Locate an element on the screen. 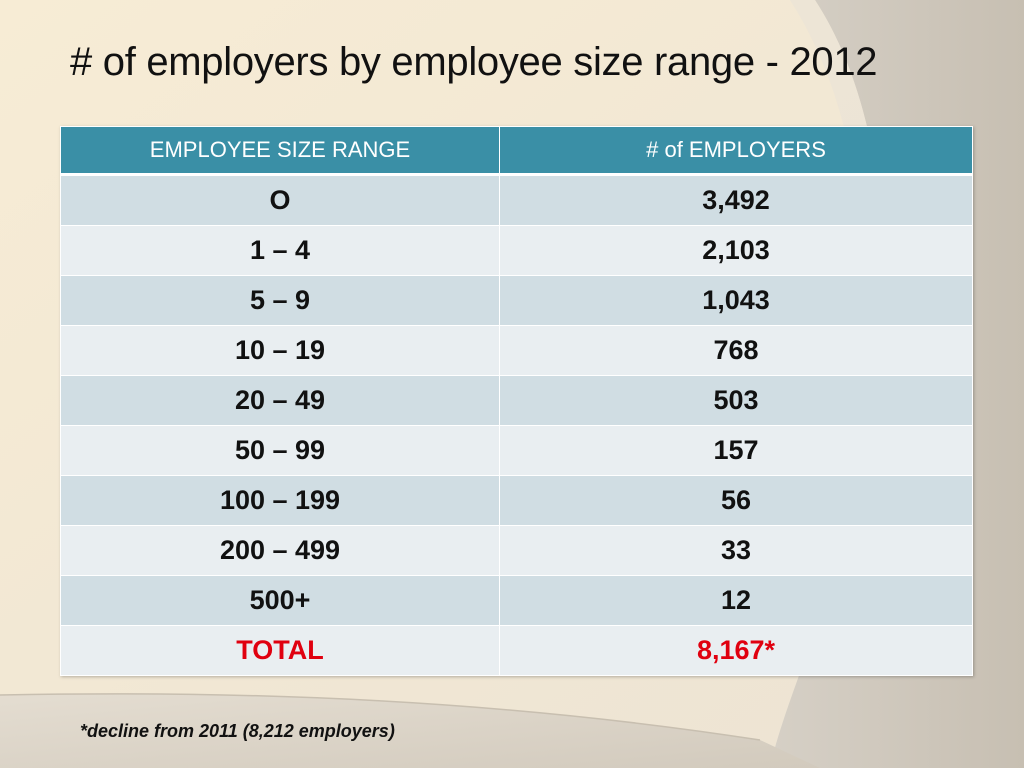 The height and width of the screenshot is (768, 1024). total-row: TOTAL 8,167* is located at coordinates (516, 650).